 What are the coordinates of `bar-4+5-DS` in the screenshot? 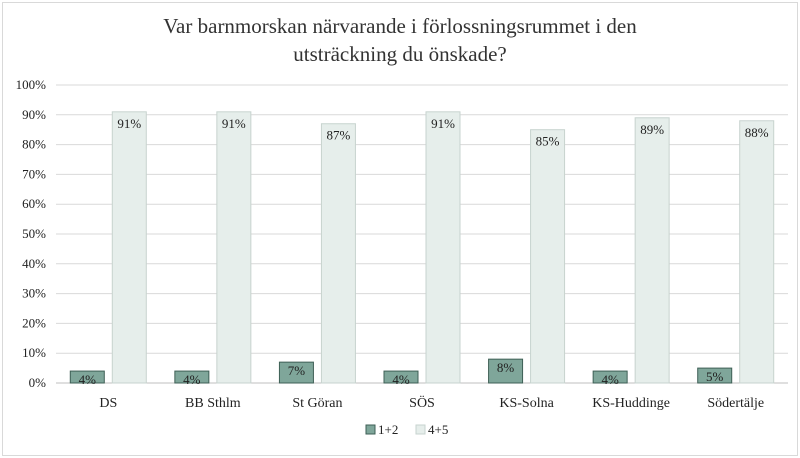 It's located at (129, 247).